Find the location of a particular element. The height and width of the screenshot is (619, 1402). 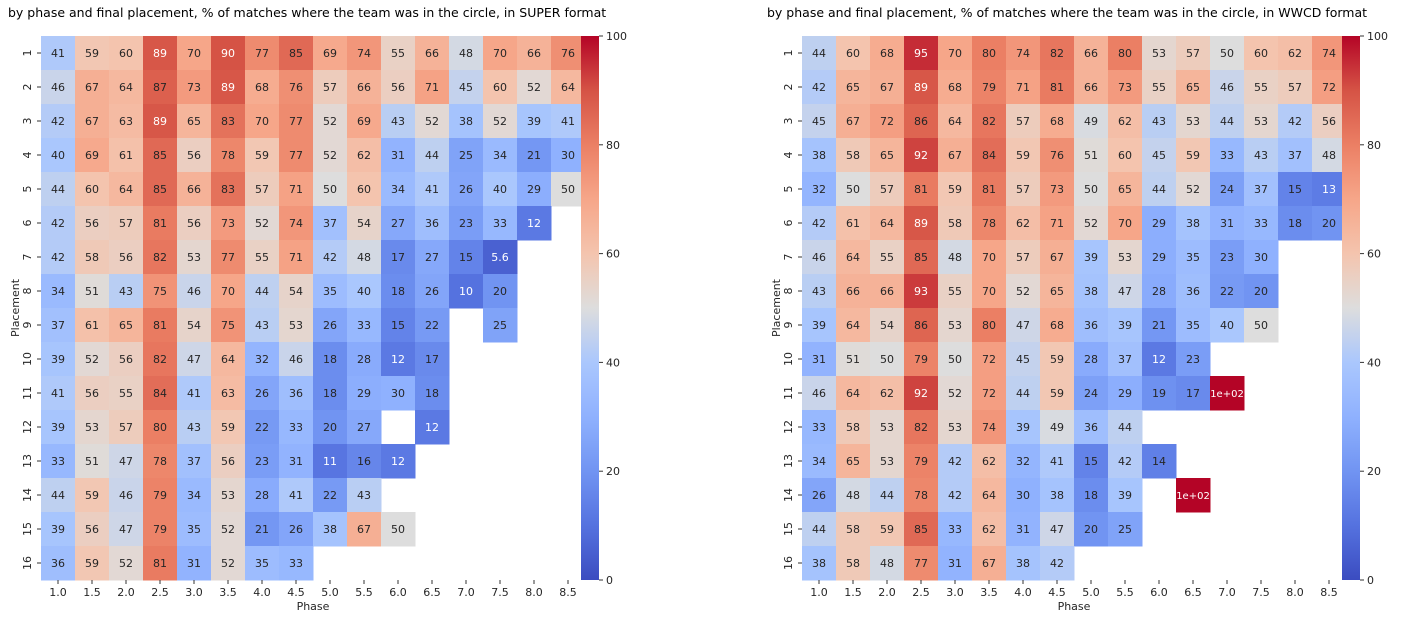

cell-label: 49 is located at coordinates (1091, 121).